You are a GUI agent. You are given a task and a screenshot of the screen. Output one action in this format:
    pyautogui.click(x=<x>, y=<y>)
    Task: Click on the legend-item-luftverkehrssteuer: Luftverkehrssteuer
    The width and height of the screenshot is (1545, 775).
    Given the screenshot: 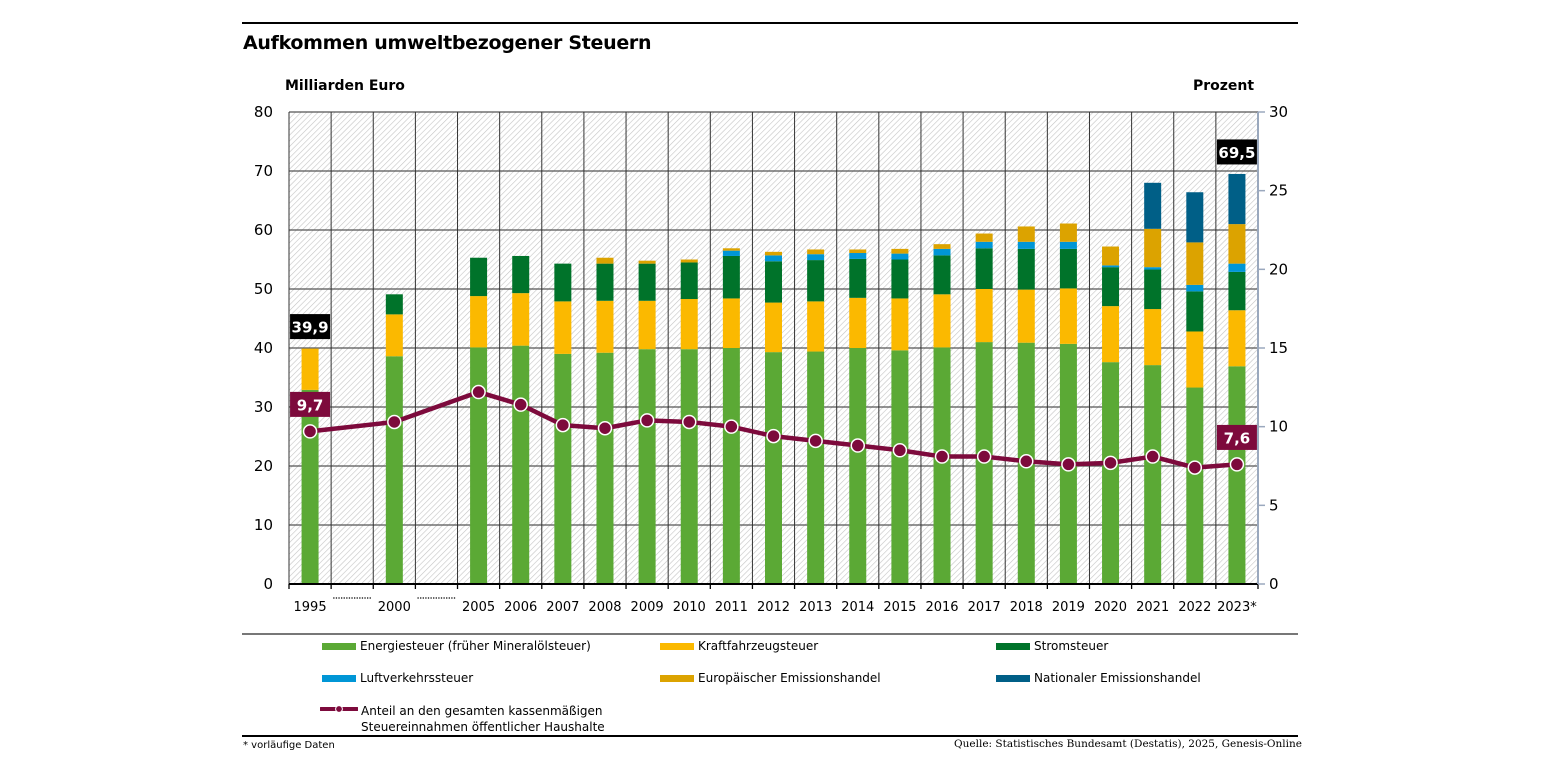 What is the action you would take?
    pyautogui.click(x=397, y=678)
    